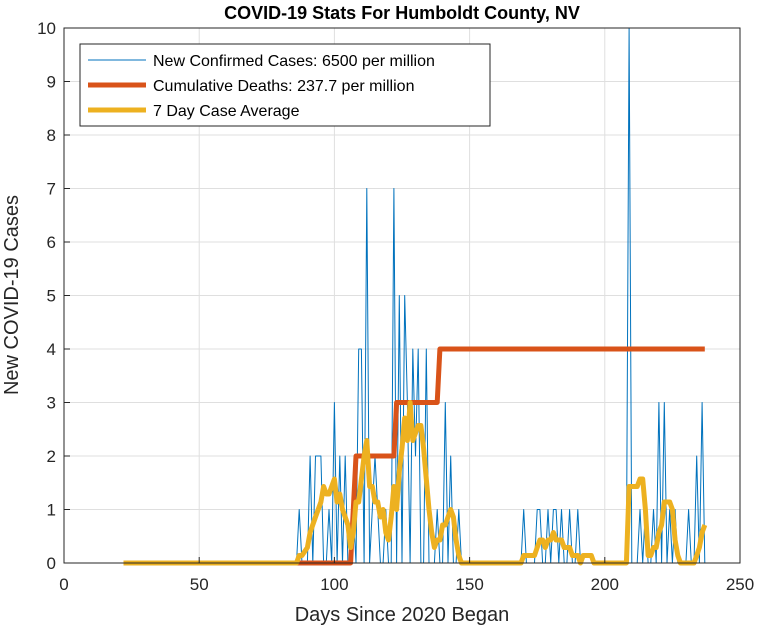  I want to click on legend-label-cumulative-deaths: Cumulative Deaths: 237.7 per million, so click(283, 86).